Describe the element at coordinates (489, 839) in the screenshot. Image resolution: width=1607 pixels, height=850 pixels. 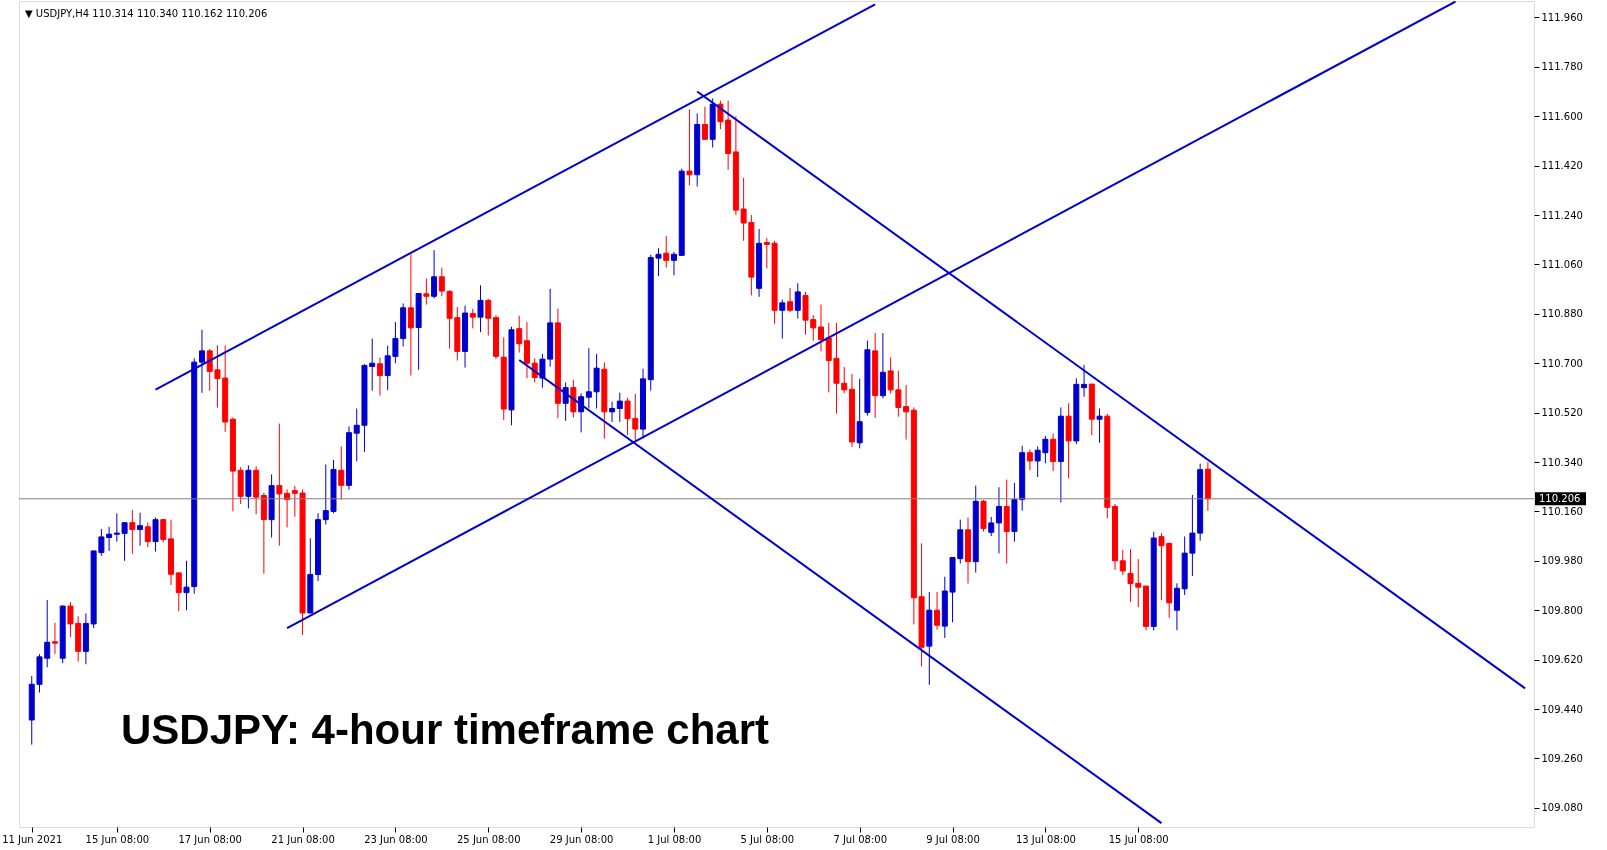
I see `x-tick-label: 25 Jun 08:00` at that location.